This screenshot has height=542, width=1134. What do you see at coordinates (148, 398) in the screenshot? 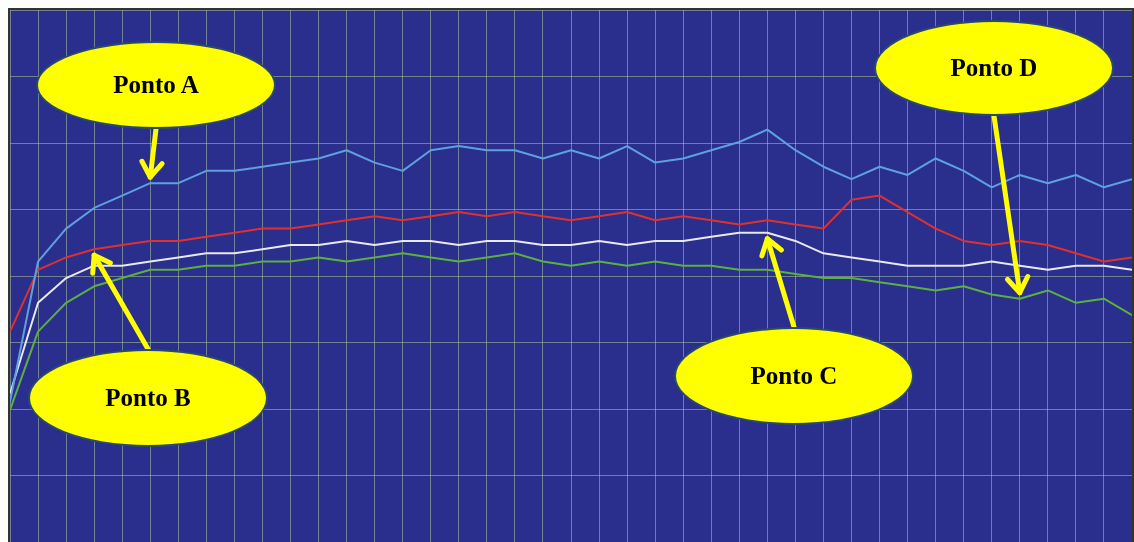
I see `annotation: Ponto B` at bounding box center [148, 398].